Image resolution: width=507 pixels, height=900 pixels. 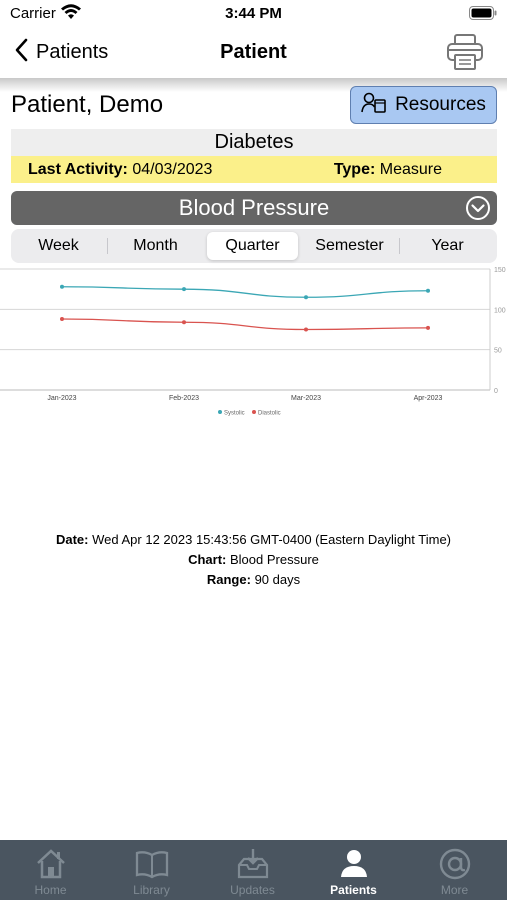 I want to click on person-icon, so click(x=354, y=864).